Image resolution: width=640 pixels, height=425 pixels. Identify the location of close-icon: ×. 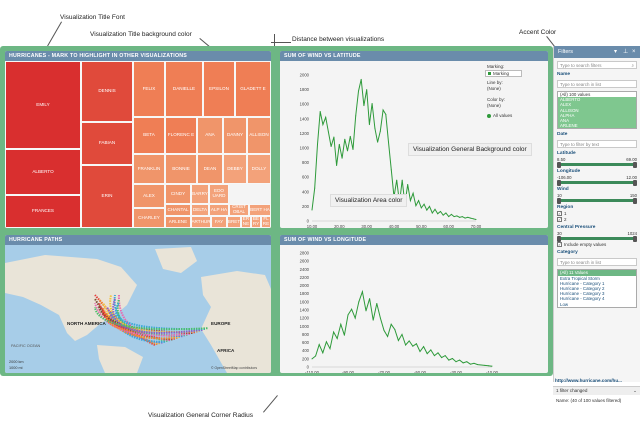
(634, 52).